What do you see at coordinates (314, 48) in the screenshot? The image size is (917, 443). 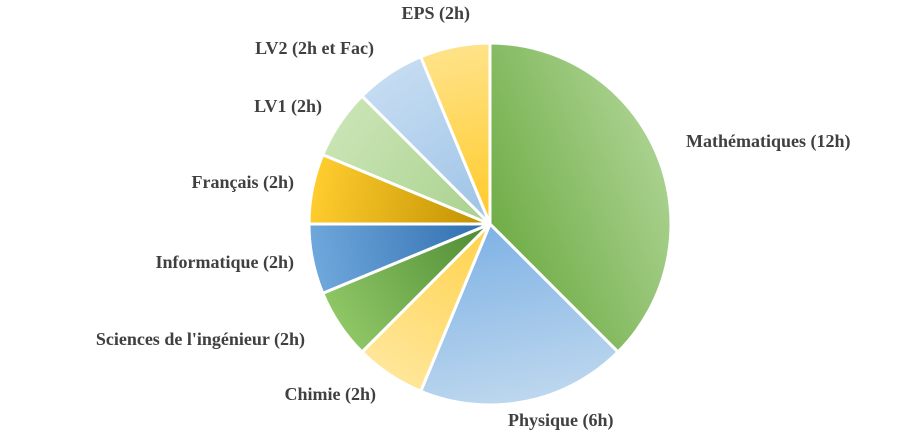 I see `pie-slice-label: LV2 (2h et Fac)` at bounding box center [314, 48].